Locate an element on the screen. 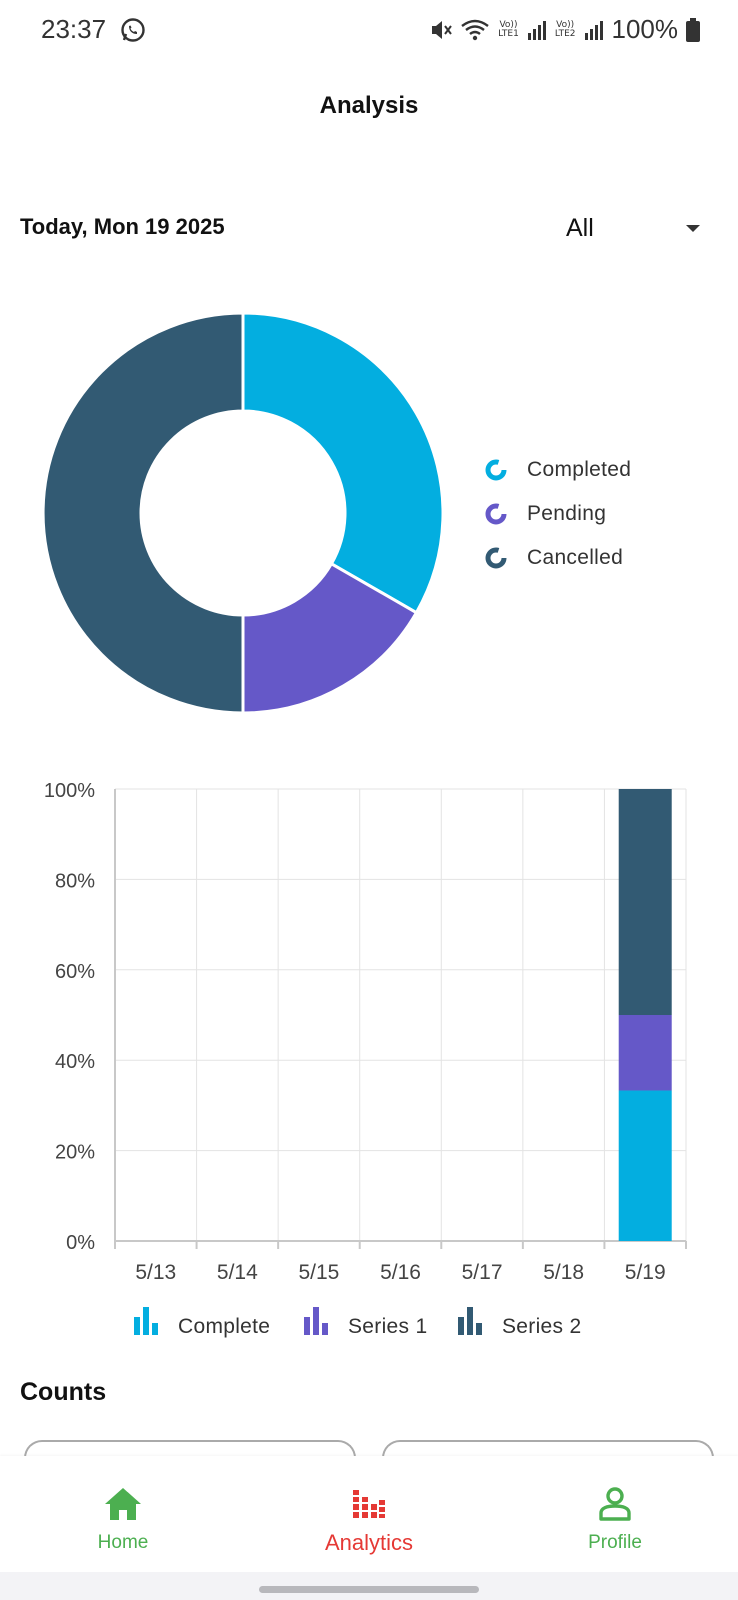 The image size is (738, 1600). battery-percent: 100% is located at coordinates (645, 29).